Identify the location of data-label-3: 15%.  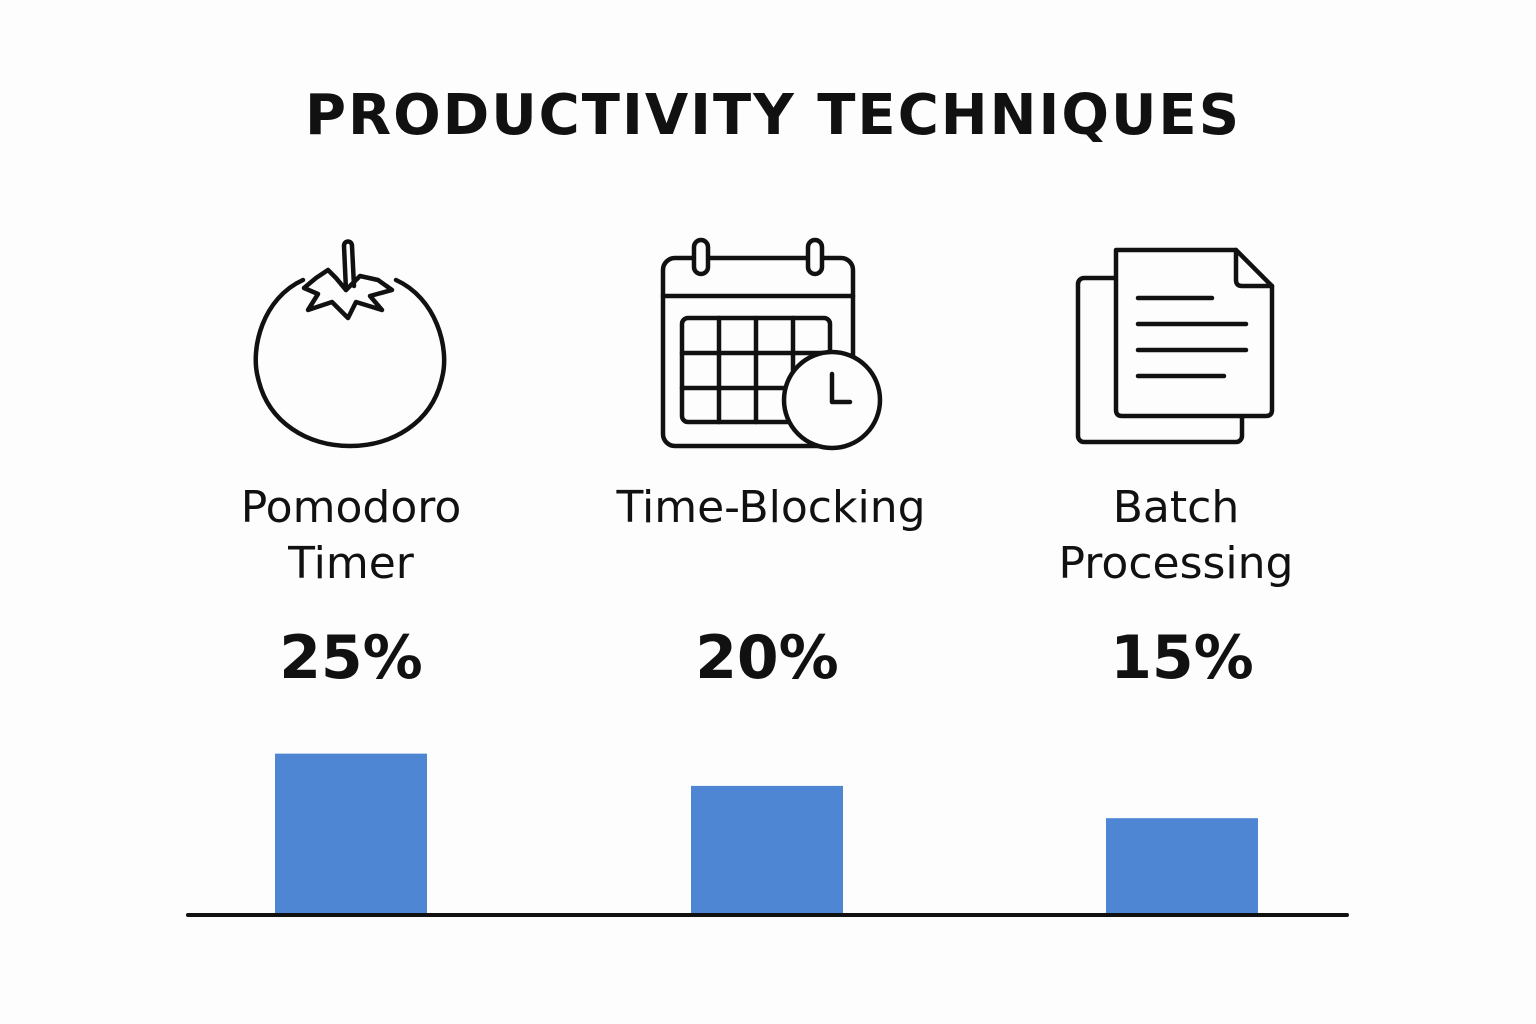
(1182, 658).